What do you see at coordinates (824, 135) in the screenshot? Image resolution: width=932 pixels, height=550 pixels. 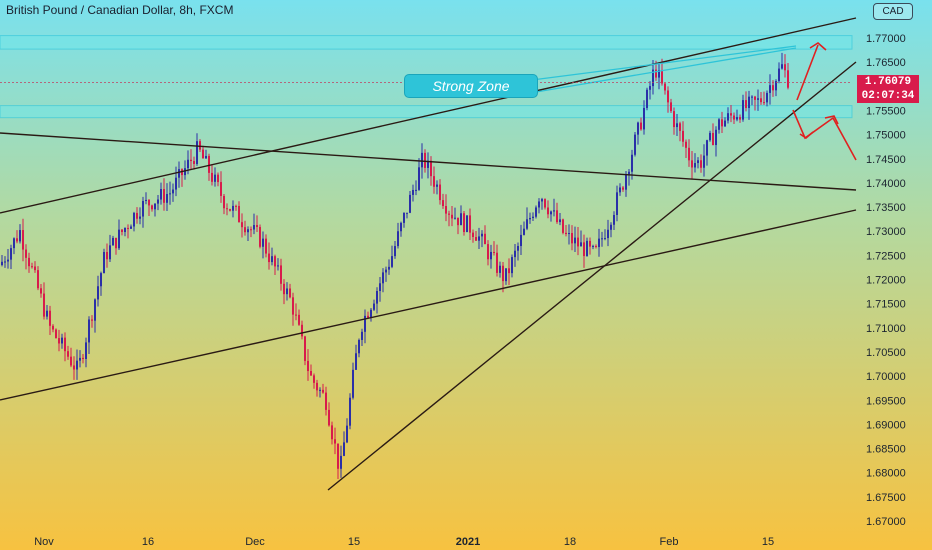 I see `down-arrow` at bounding box center [824, 135].